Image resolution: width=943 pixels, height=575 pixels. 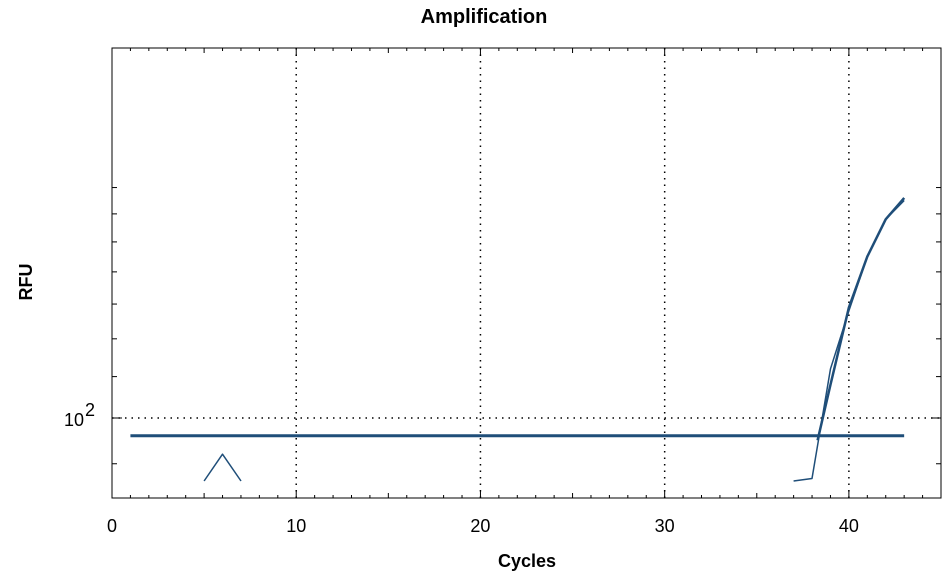 What do you see at coordinates (527, 561) in the screenshot?
I see `x-axis-label: Cycles` at bounding box center [527, 561].